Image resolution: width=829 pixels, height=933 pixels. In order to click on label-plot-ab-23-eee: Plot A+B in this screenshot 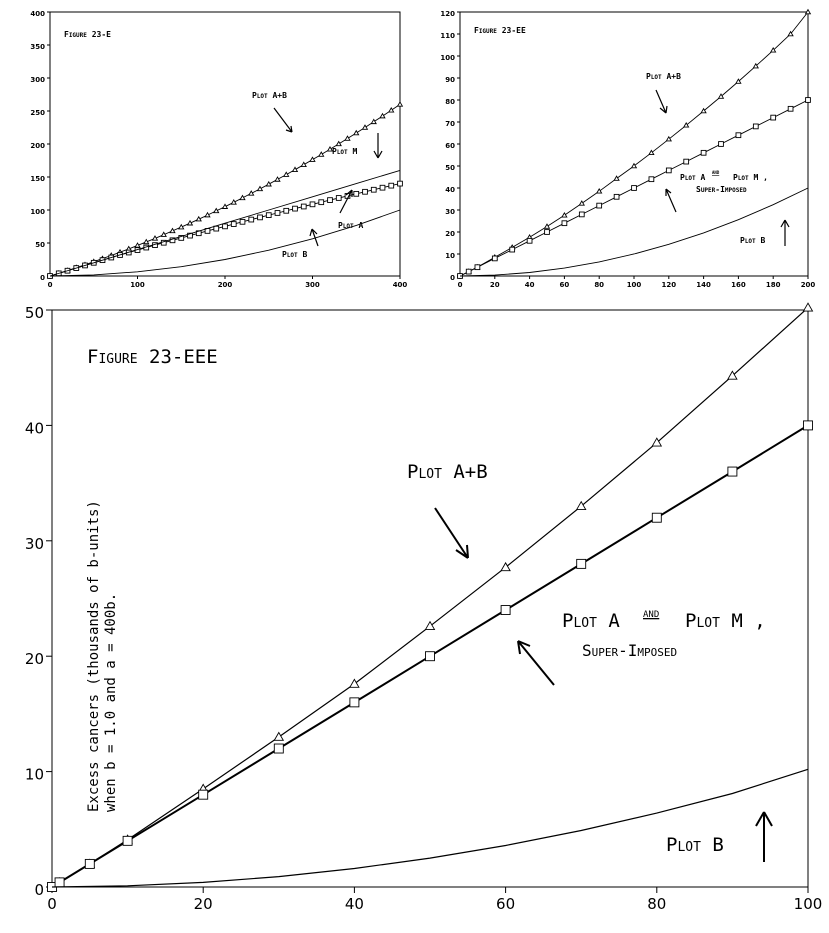, I will do `click(447, 472)`.